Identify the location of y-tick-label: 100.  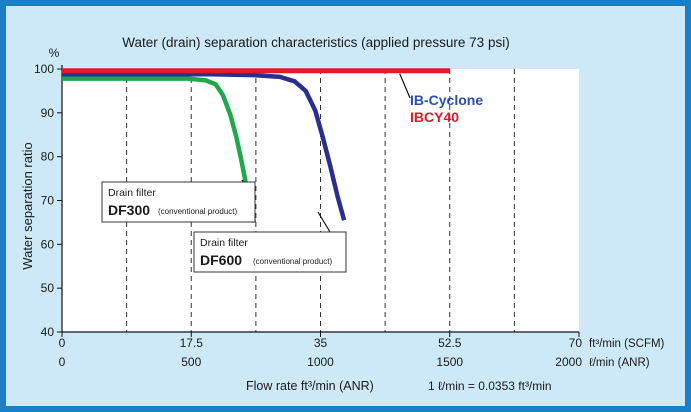
(44, 69).